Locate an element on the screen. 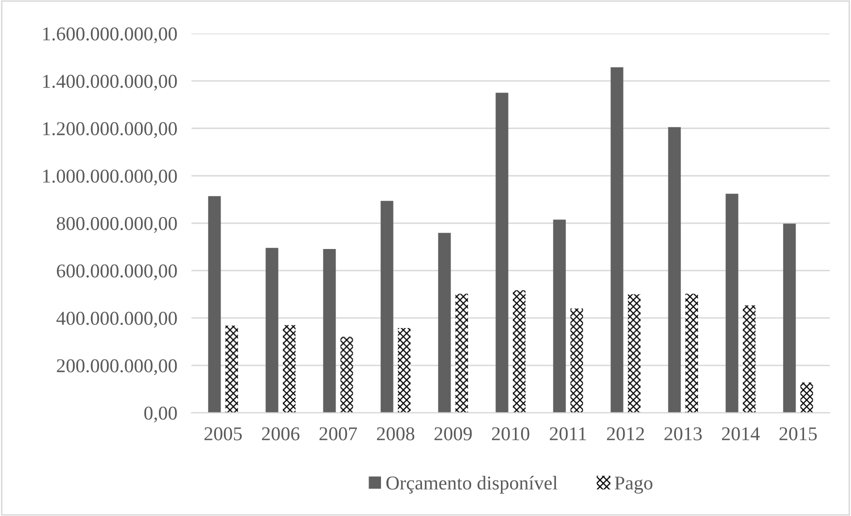 This screenshot has height=516, width=851. y-tick-label: 600.000.000,00 is located at coordinates (116, 272).